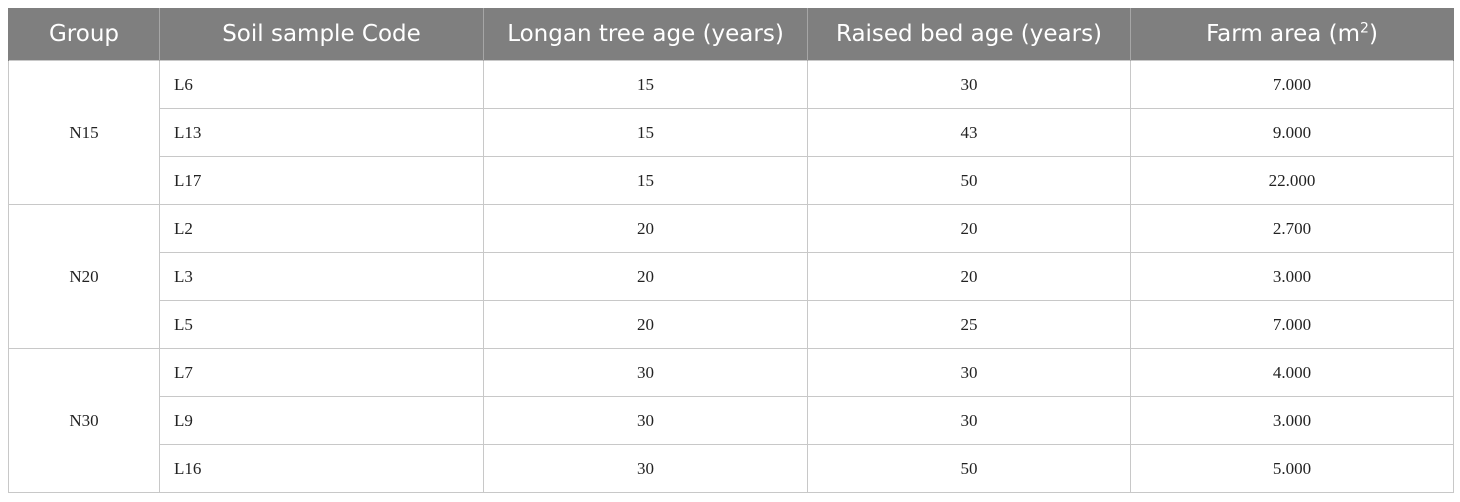 The height and width of the screenshot is (502, 1460). Describe the element at coordinates (321, 372) in the screenshot. I see `soil-code-cell: L7` at that location.